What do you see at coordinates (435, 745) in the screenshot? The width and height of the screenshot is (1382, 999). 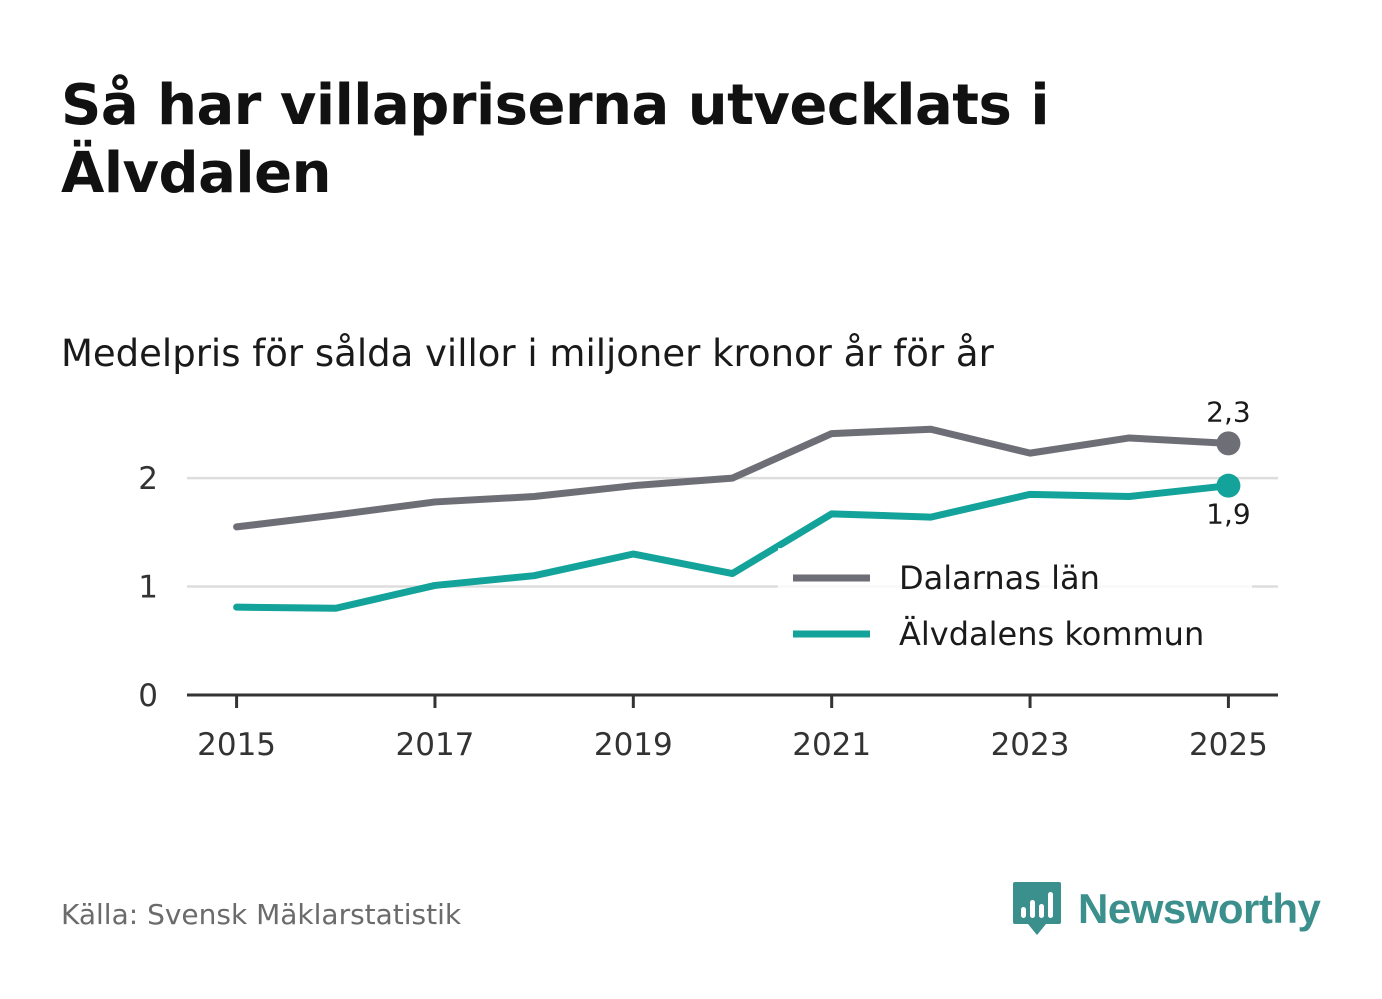 I see `x-tick-label: 2017` at bounding box center [435, 745].